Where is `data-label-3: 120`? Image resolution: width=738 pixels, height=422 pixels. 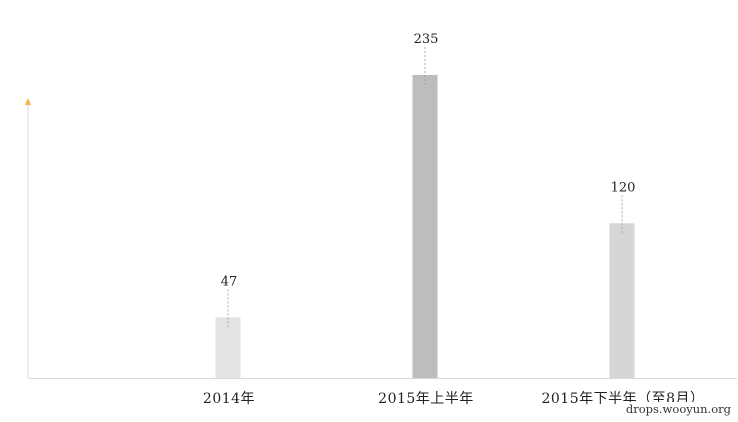 data-label-3: 120 is located at coordinates (623, 187).